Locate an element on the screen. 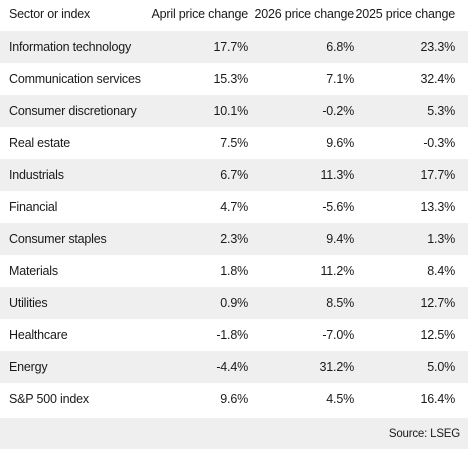 This screenshot has width=468, height=449. cell-april: 10.1% is located at coordinates (231, 111).